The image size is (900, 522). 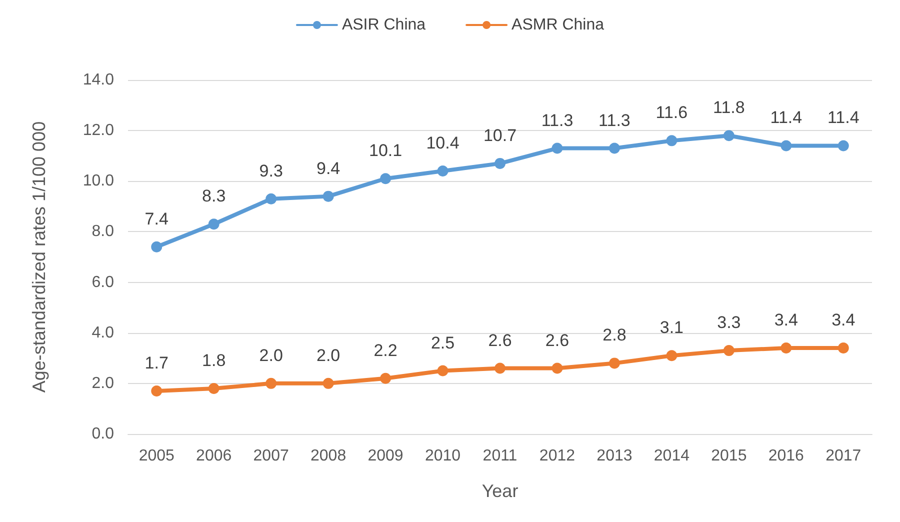 I want to click on data-label: 3.3, so click(x=729, y=322).